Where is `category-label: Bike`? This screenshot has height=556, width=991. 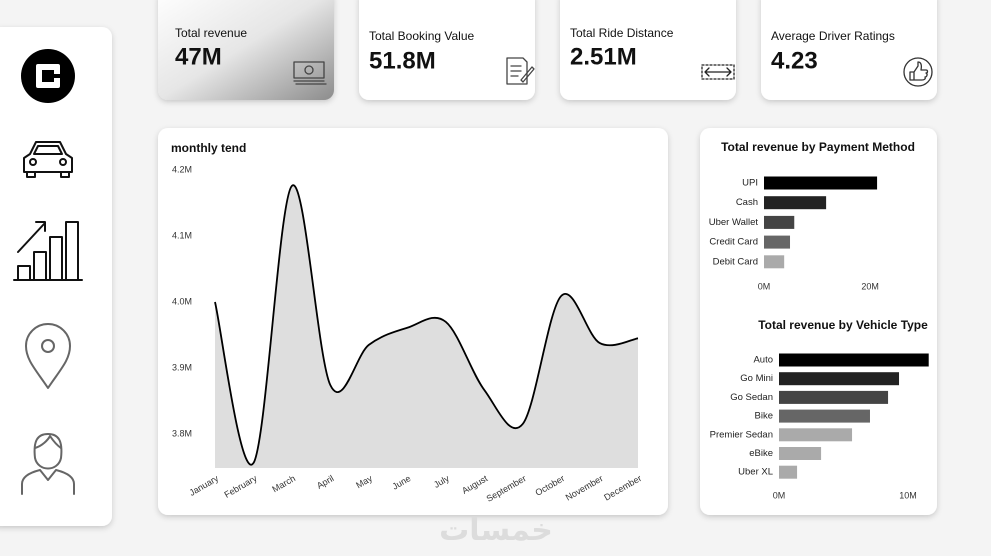 category-label: Bike is located at coordinates (764, 416).